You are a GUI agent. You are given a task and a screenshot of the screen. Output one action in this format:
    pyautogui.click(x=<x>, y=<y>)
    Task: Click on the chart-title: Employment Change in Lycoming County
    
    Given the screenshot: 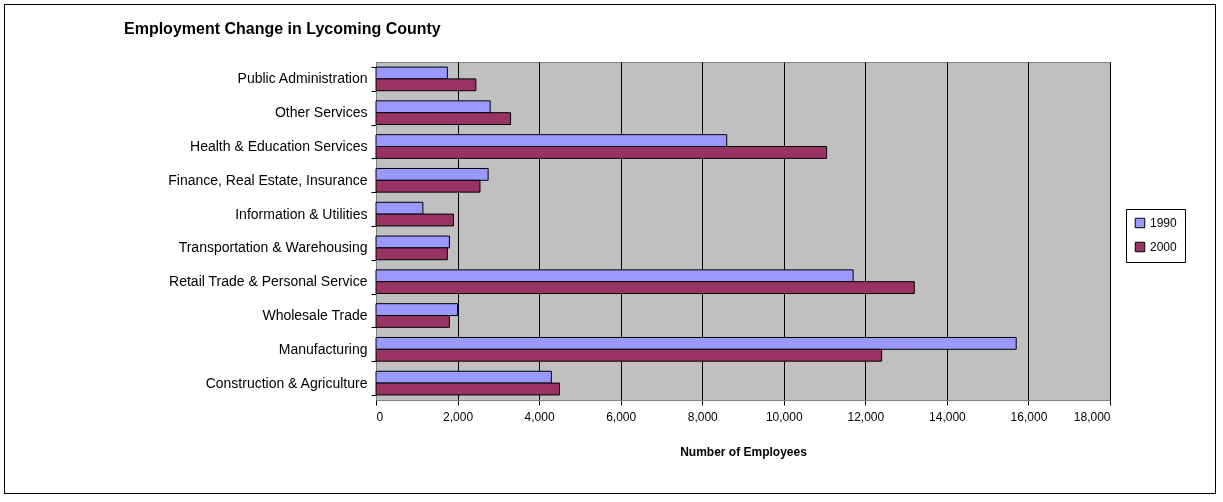 What is the action you would take?
    pyautogui.click(x=282, y=28)
    